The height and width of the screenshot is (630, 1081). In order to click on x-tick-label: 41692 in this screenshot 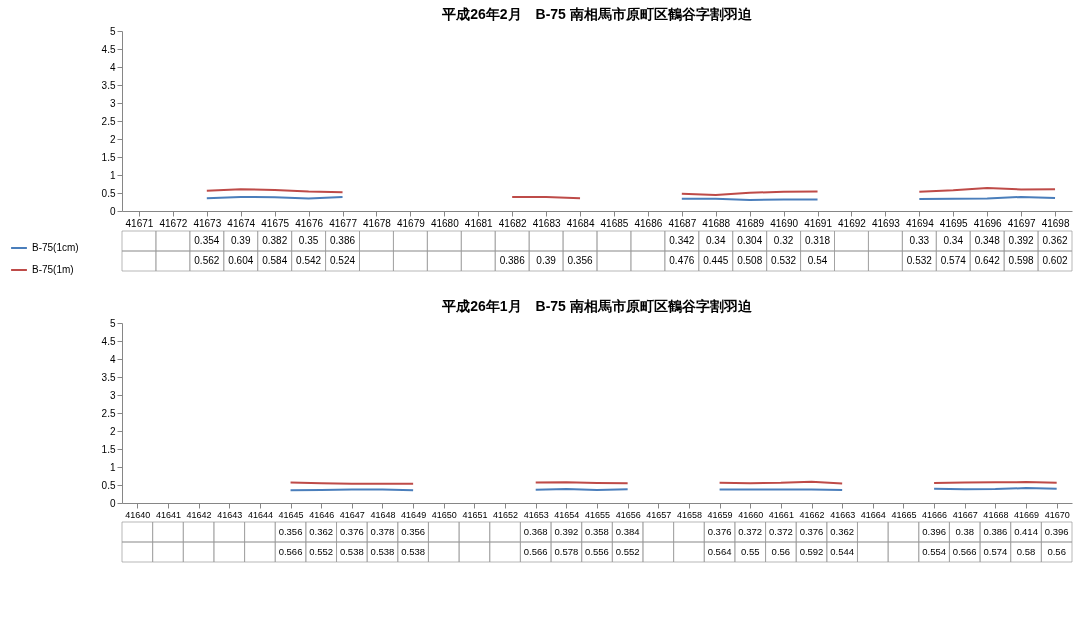, I will do `click(852, 223)`.